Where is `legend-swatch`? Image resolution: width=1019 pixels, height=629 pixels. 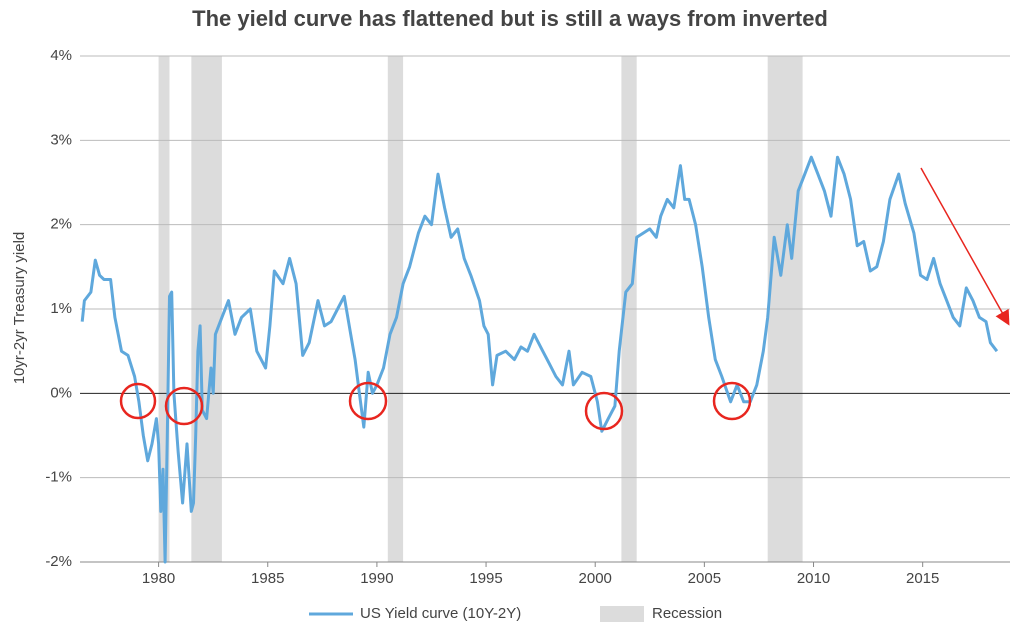
legend-swatch is located at coordinates (622, 614).